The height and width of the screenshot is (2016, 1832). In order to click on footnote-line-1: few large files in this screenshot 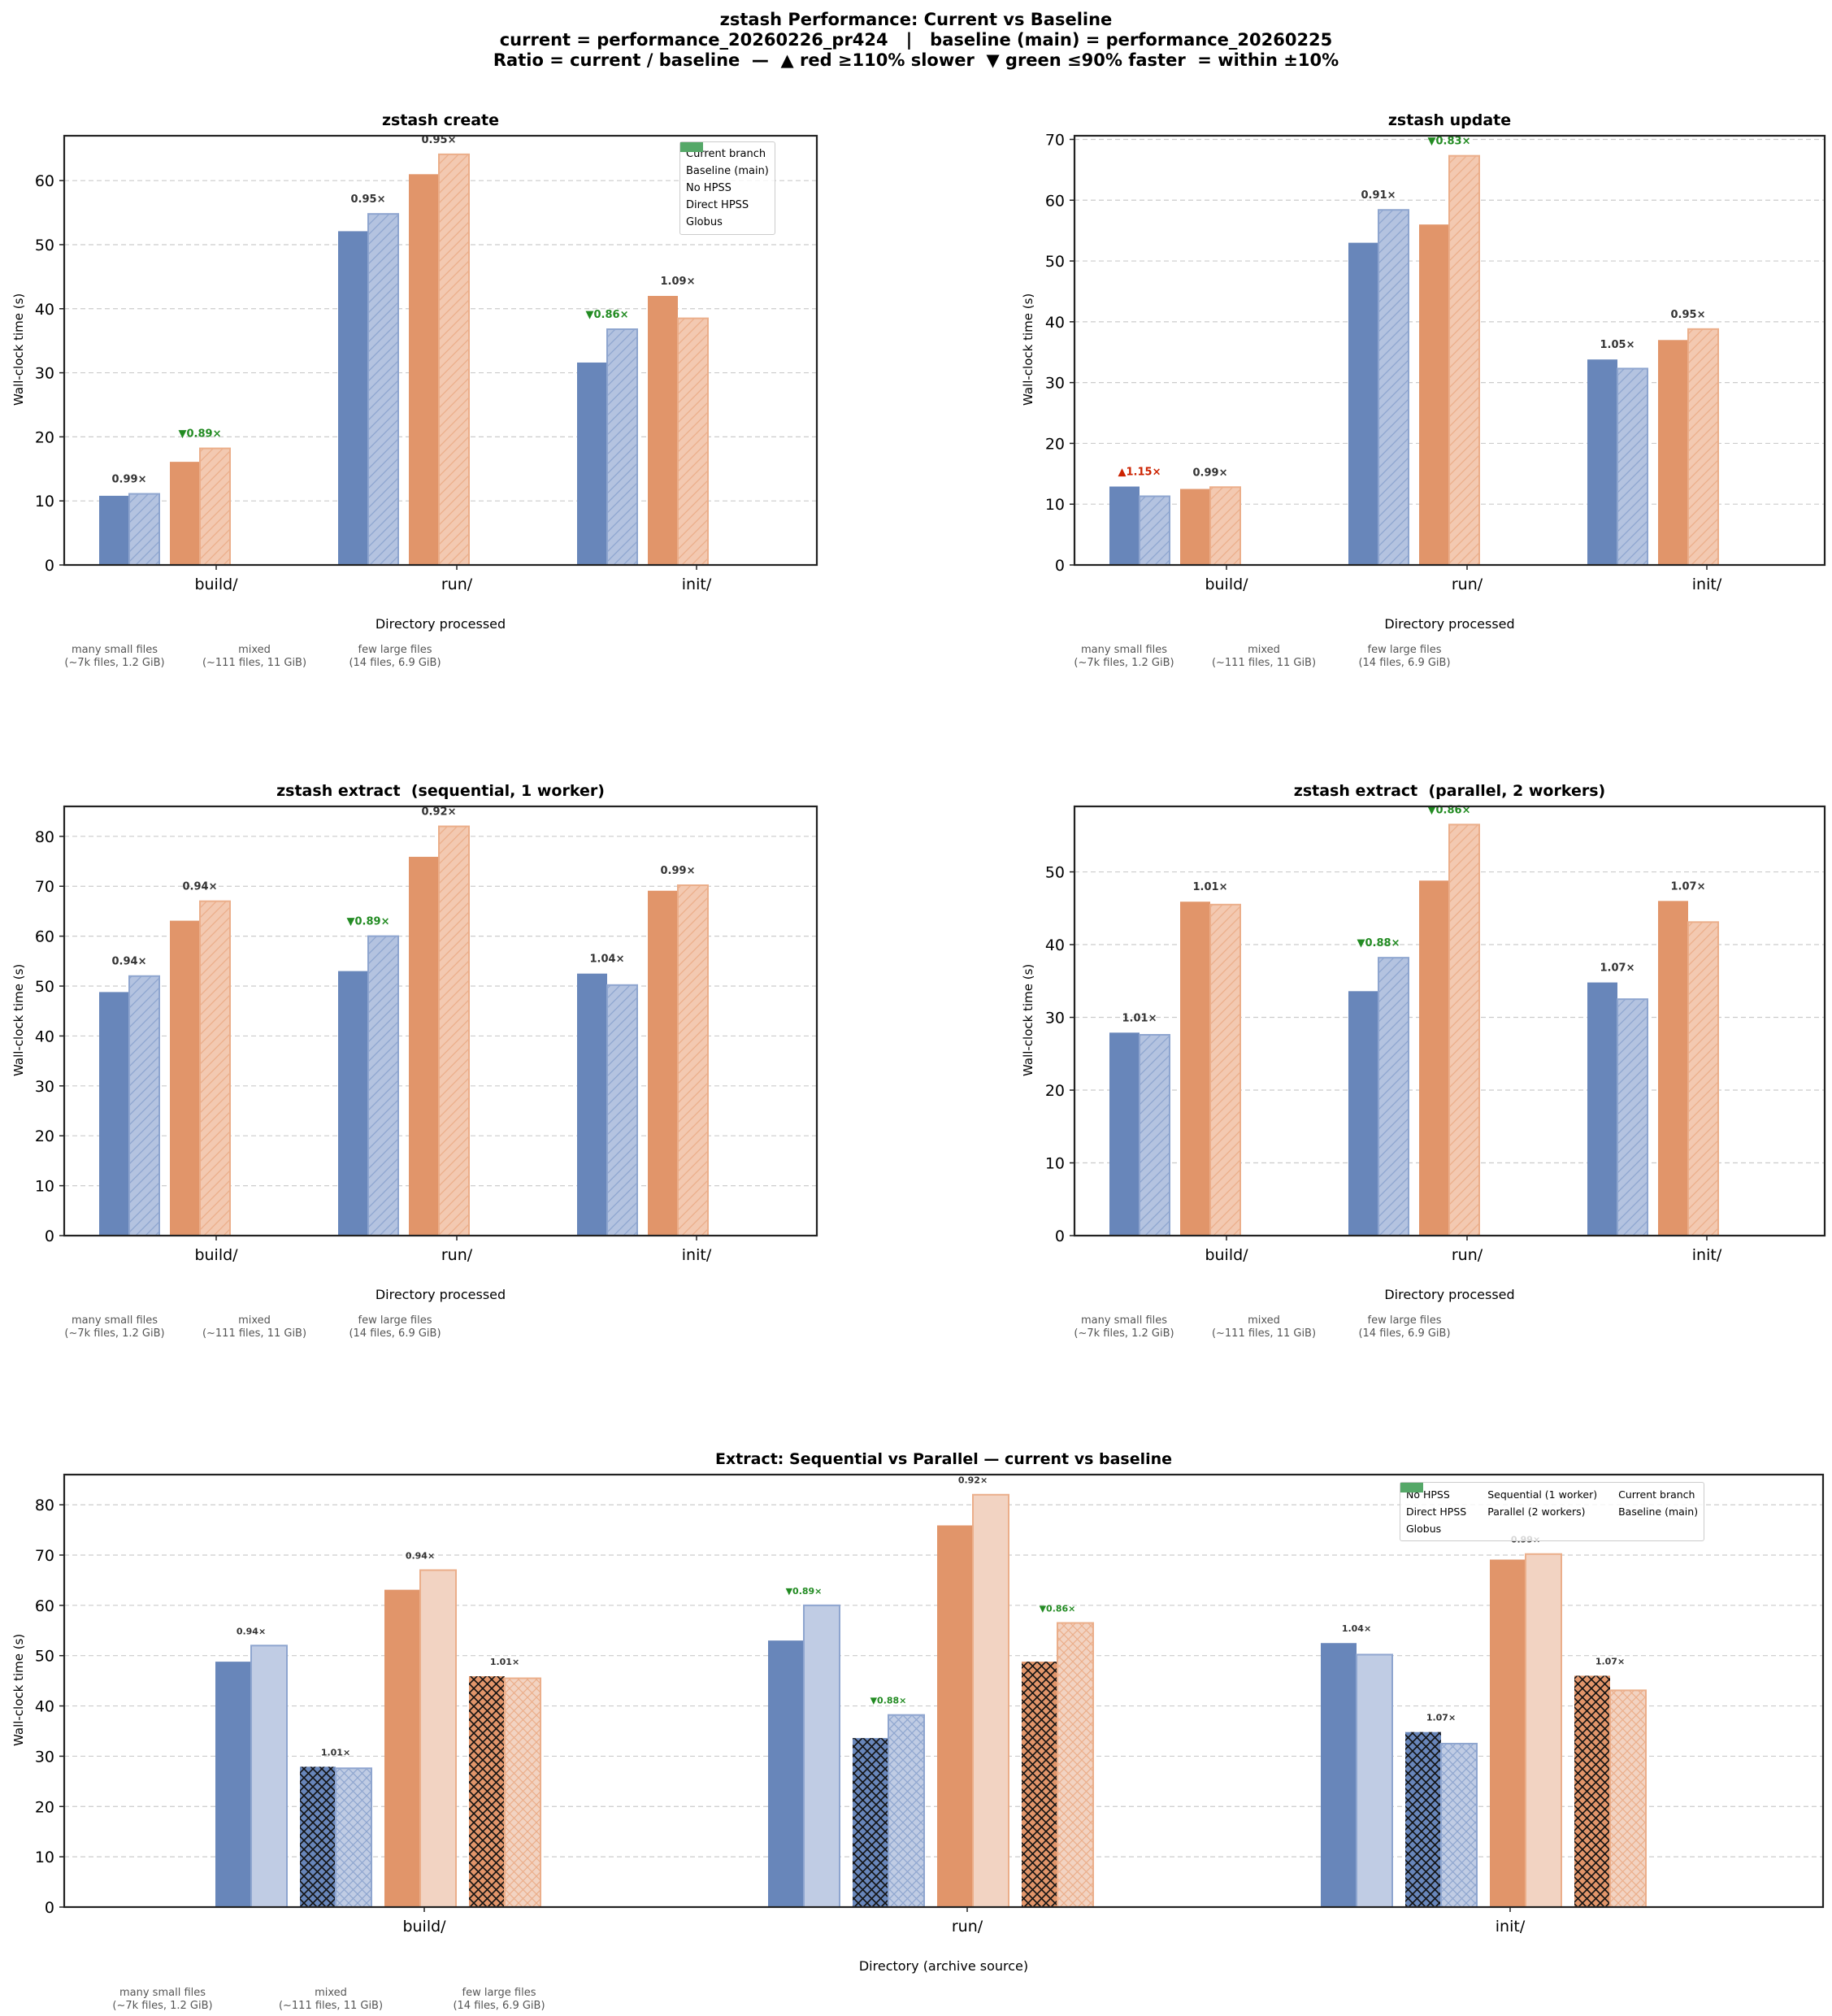, I will do `click(395, 1320)`.